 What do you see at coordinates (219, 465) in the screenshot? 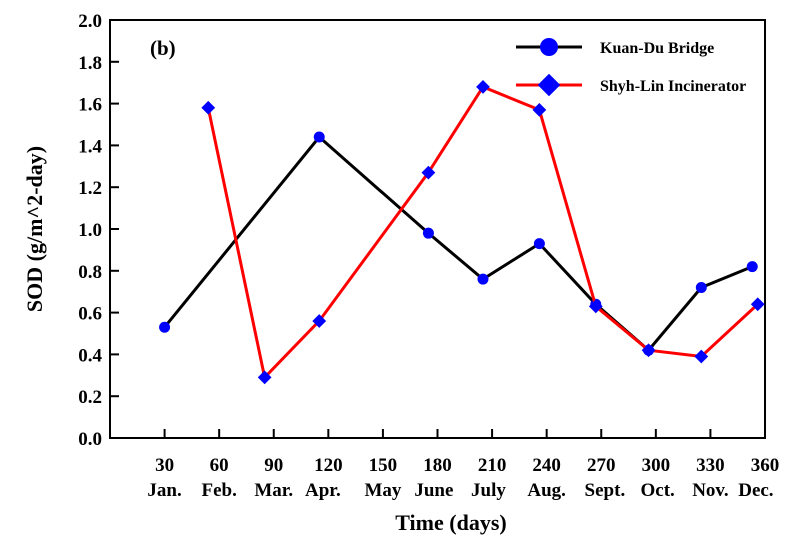
I see `x-tick-label: 60` at bounding box center [219, 465].